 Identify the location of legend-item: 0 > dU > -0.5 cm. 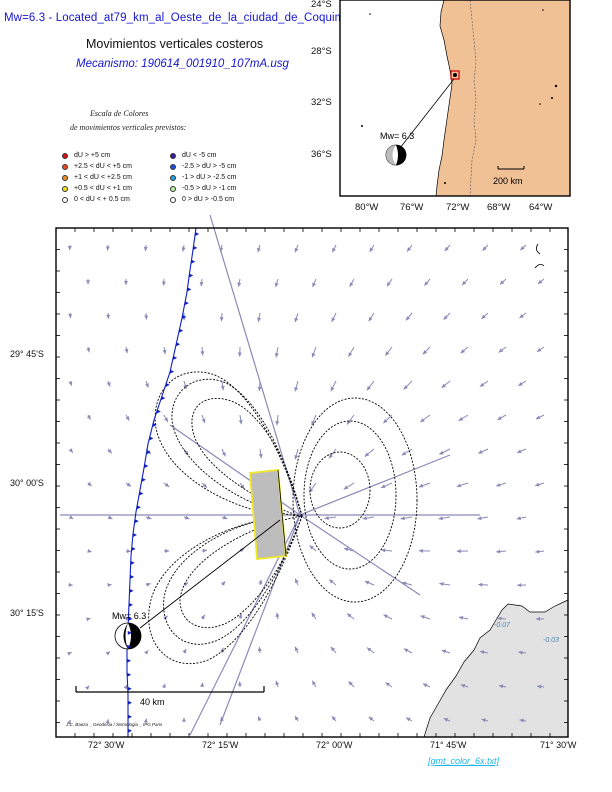
(202, 200).